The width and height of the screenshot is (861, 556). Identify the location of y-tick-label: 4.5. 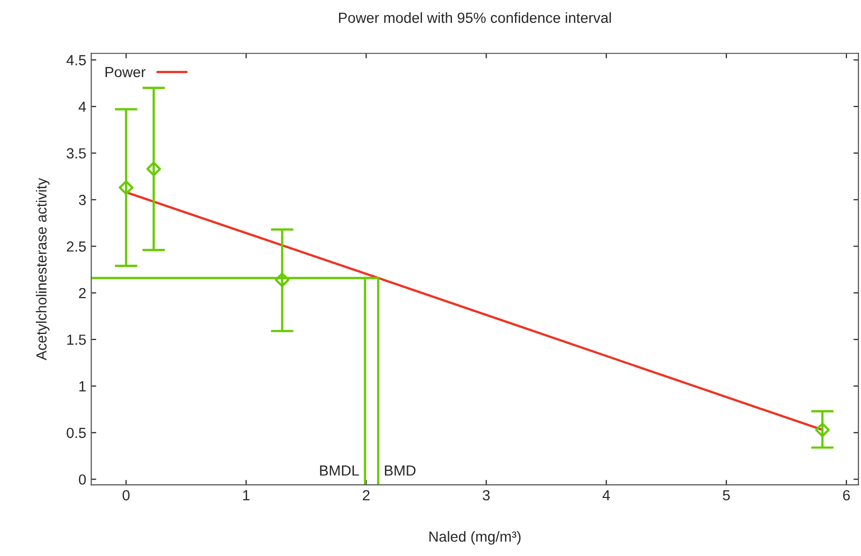
(76, 60).